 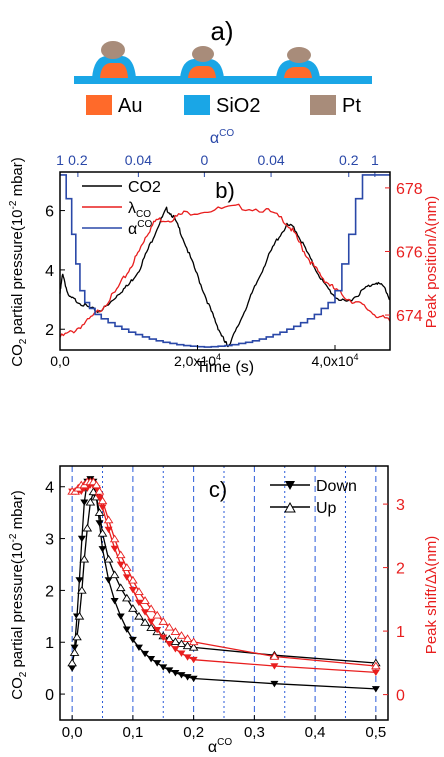 I want to click on x-tick-label: 0,1, so click(x=132, y=732).